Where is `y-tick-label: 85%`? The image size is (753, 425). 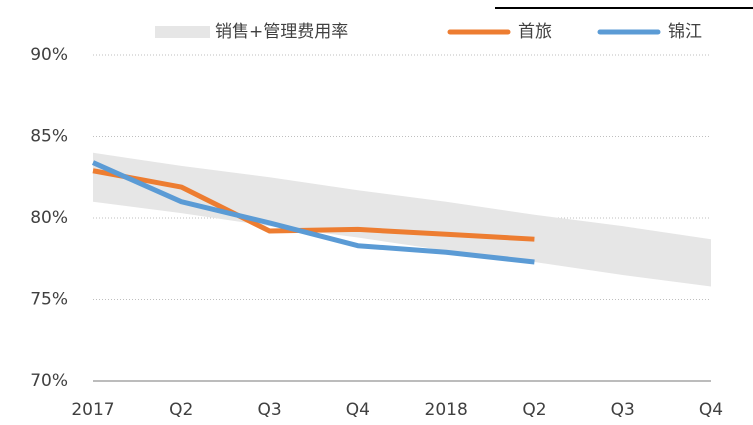
y-tick-label: 85% is located at coordinates (49, 137).